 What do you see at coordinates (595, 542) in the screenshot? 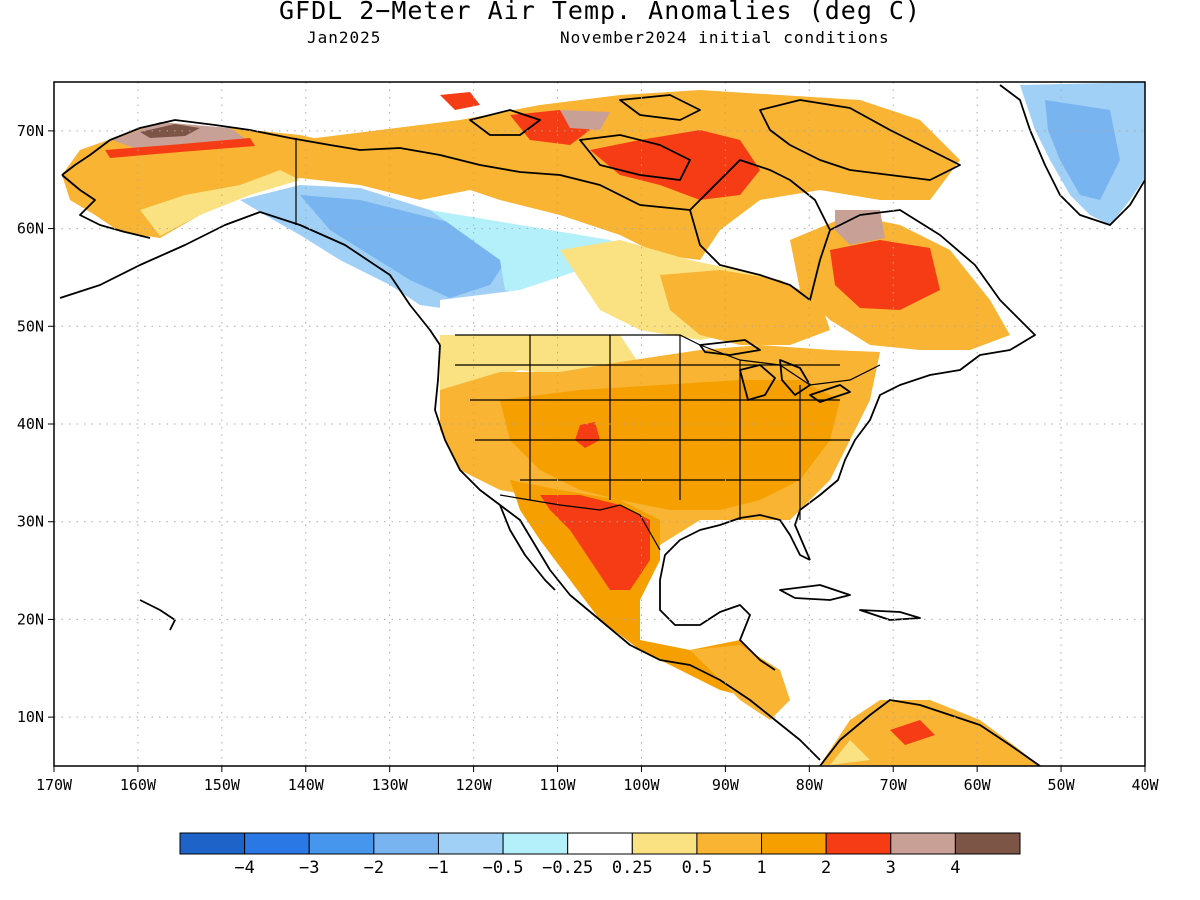
I see `anomaly-region-mexico-hot` at bounding box center [595, 542].